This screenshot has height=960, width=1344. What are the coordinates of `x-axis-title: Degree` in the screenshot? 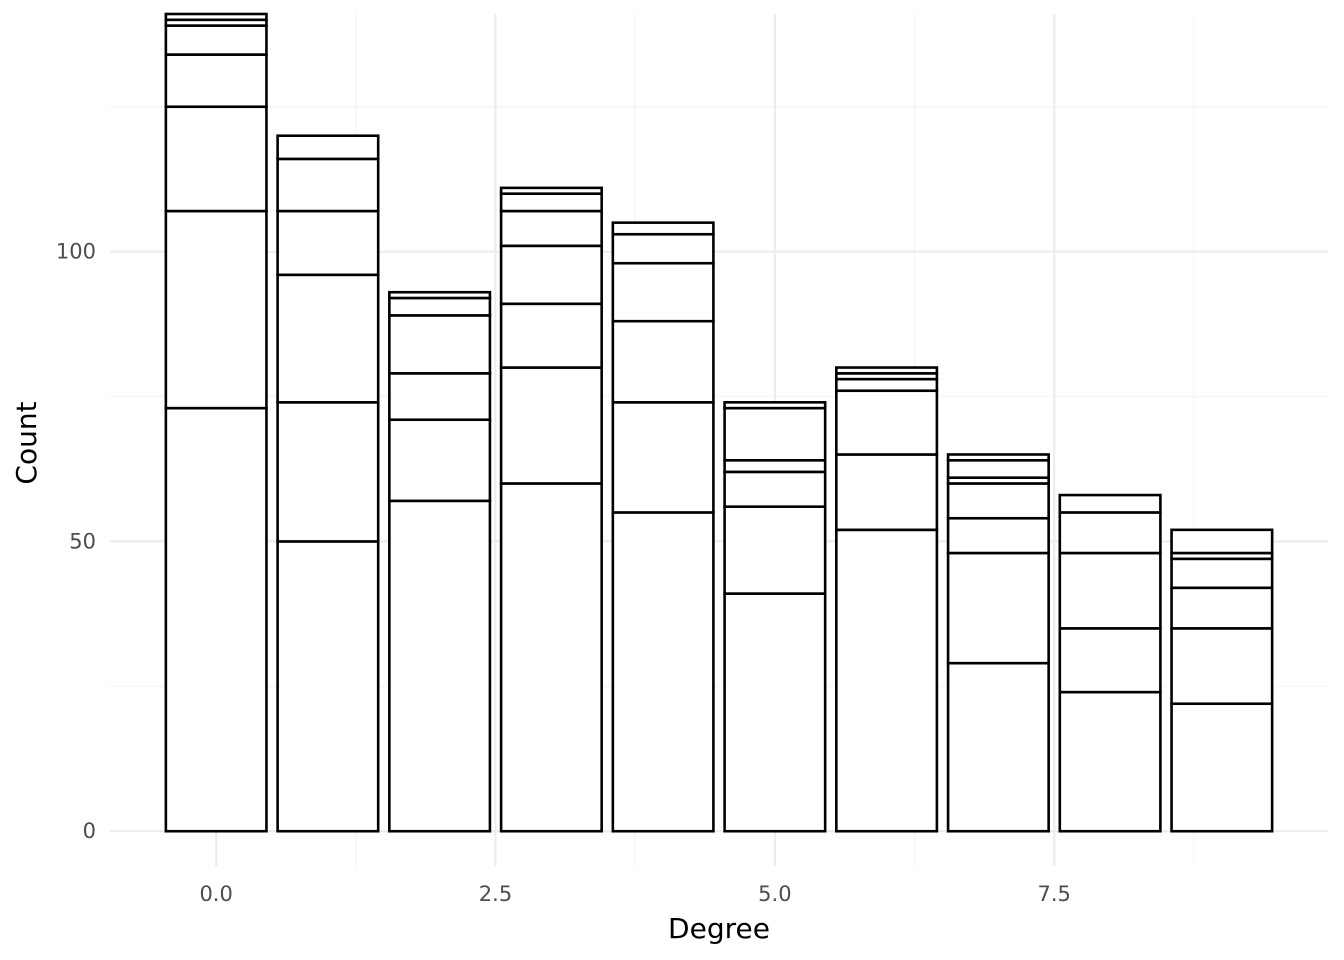 It's located at (719, 928).